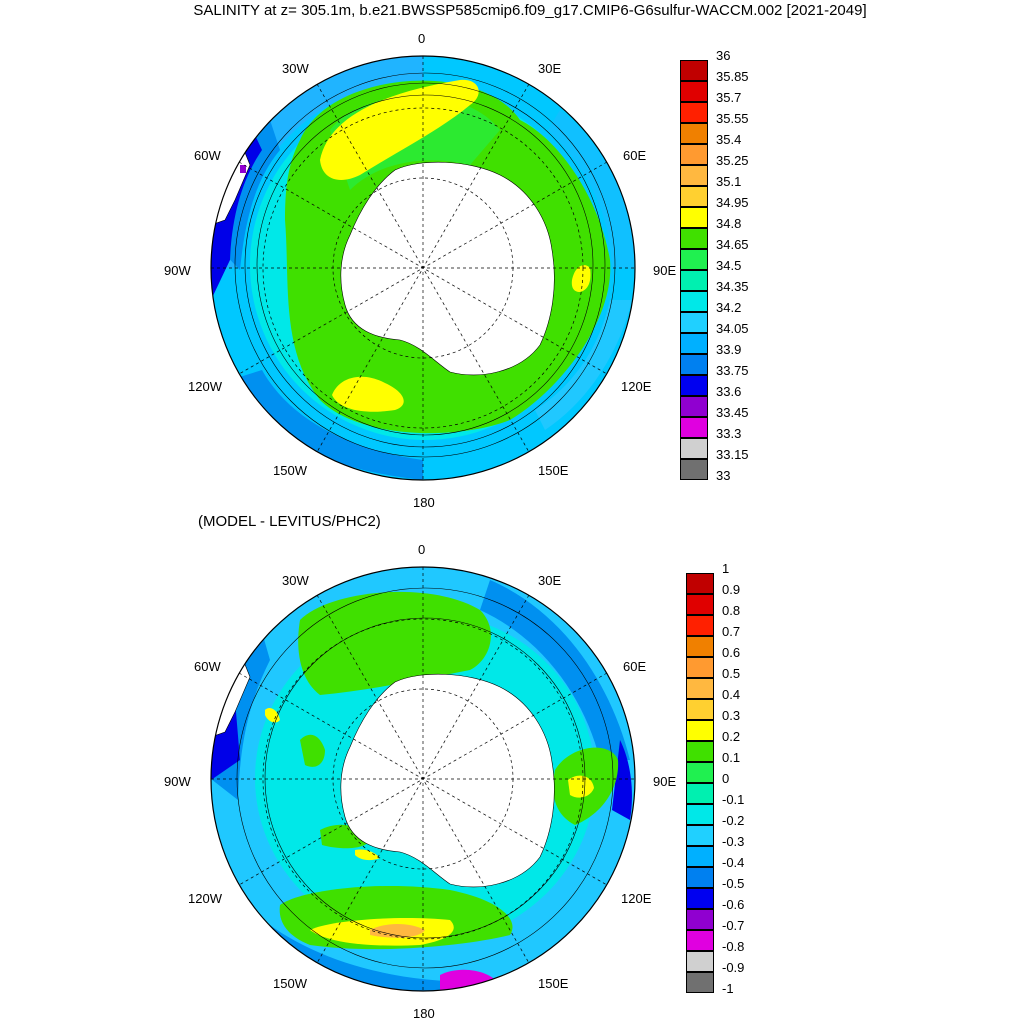 The height and width of the screenshot is (1024, 1024). What do you see at coordinates (424, 502) in the screenshot?
I see `top-lon-label-180: 180` at bounding box center [424, 502].